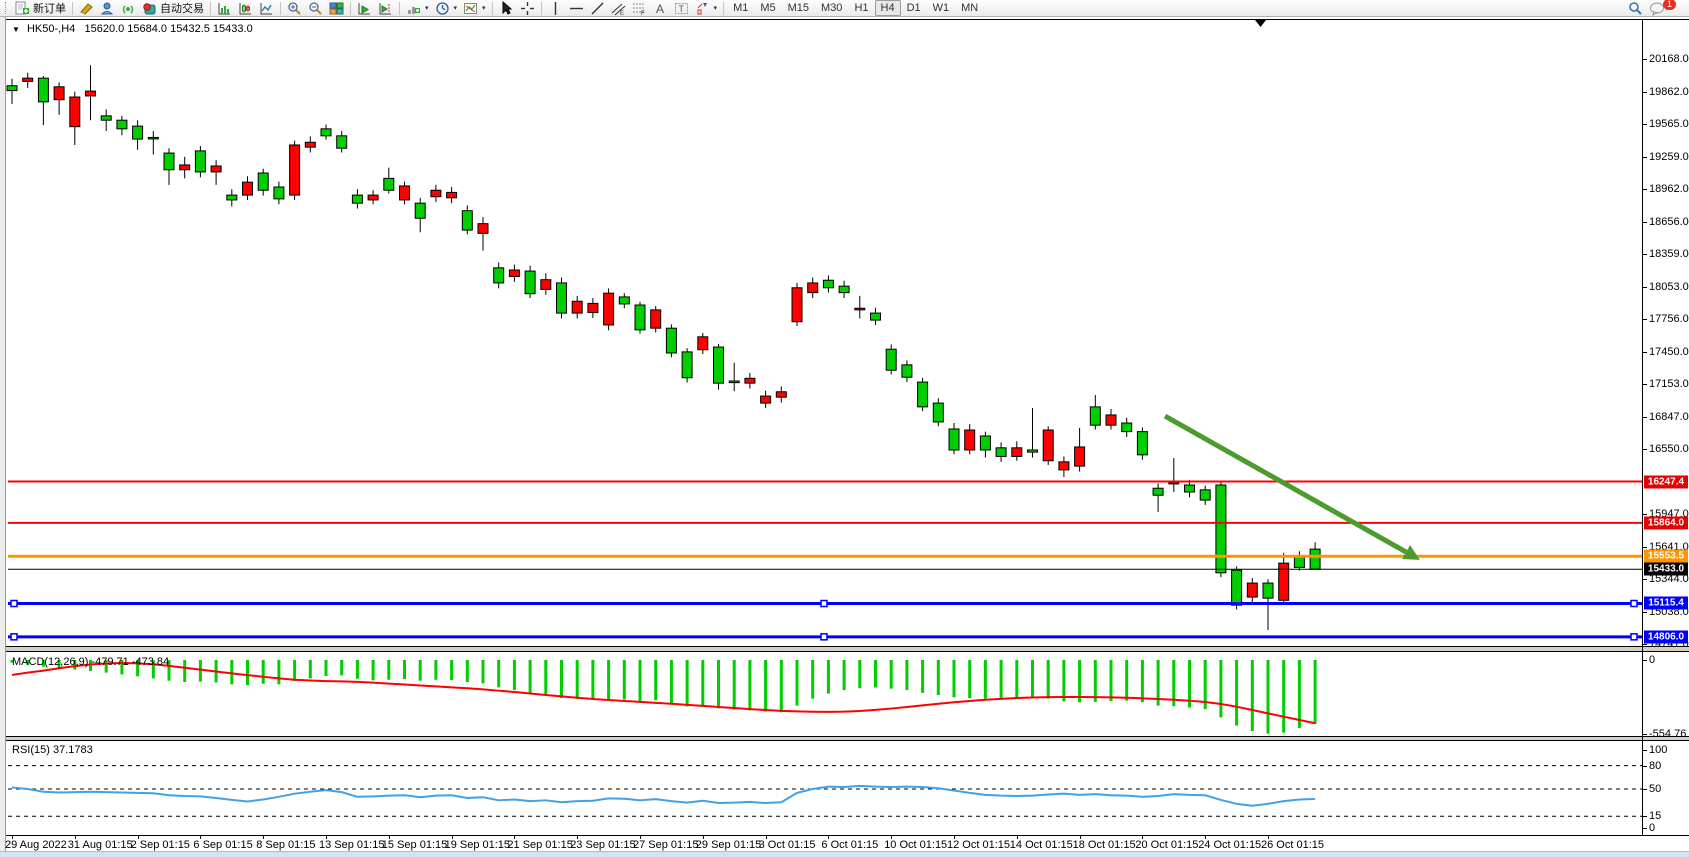  Describe the element at coordinates (768, 8) in the screenshot. I see `timeframe-m5-button: M5` at that location.